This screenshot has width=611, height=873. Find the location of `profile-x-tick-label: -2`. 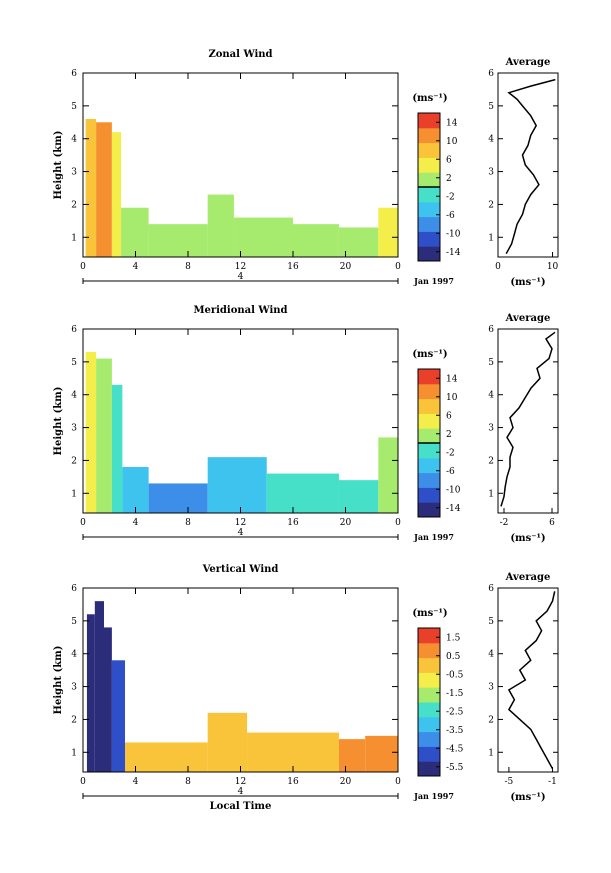

profile-x-tick-label: -2 is located at coordinates (504, 523).